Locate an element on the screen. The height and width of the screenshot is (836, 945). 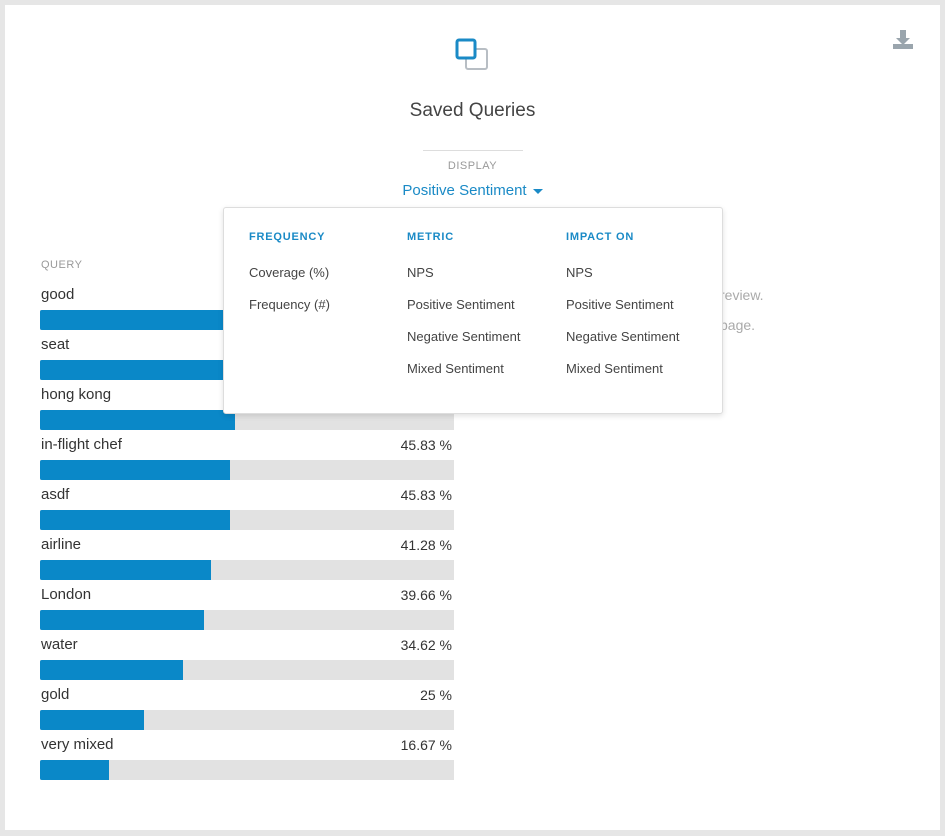
query-value: 39.66 % is located at coordinates (426, 595).